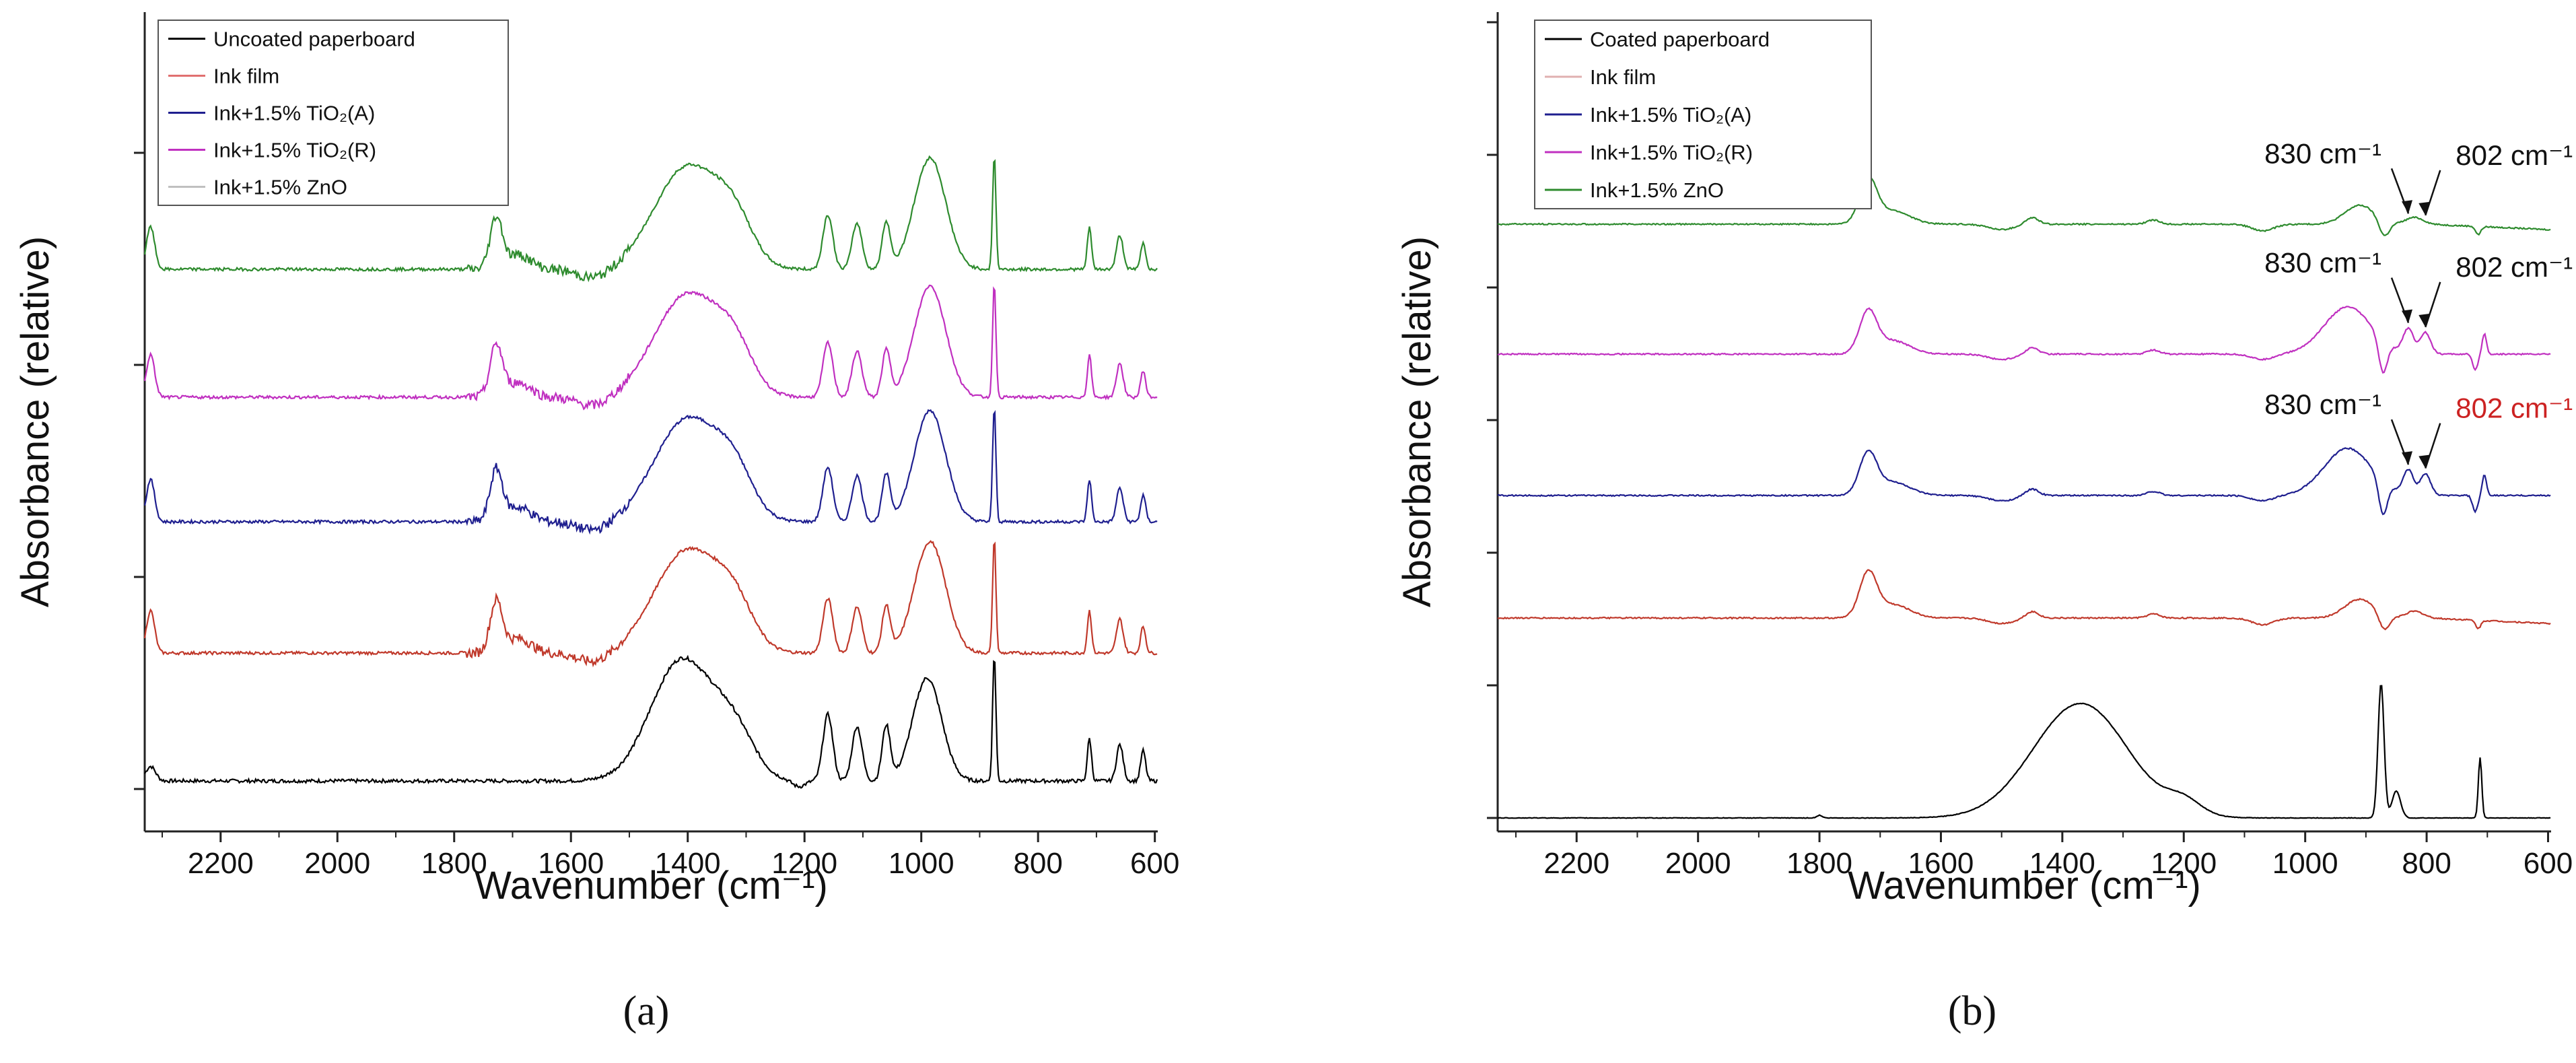 Image resolution: width=2576 pixels, height=1063 pixels. What do you see at coordinates (1680, 39) in the screenshot?
I see `legend-label: Coated paperboard` at bounding box center [1680, 39].